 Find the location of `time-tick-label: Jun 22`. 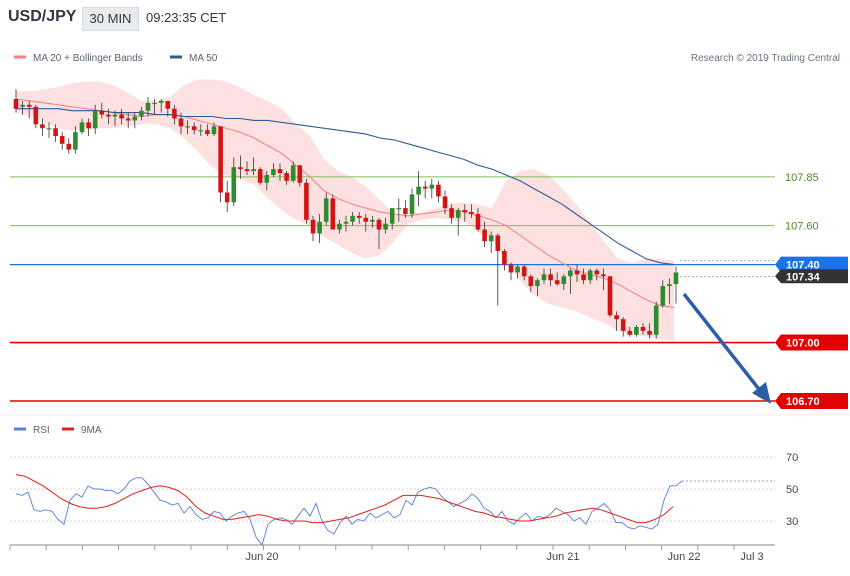

time-tick-label: Jun 22 is located at coordinates (683, 557).